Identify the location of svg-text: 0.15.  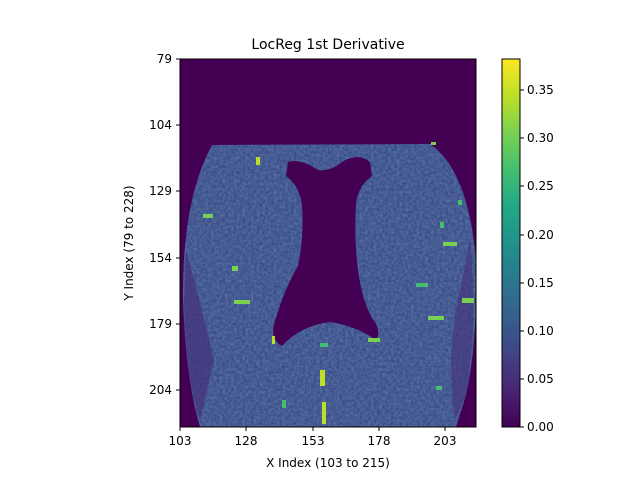
(540, 283).